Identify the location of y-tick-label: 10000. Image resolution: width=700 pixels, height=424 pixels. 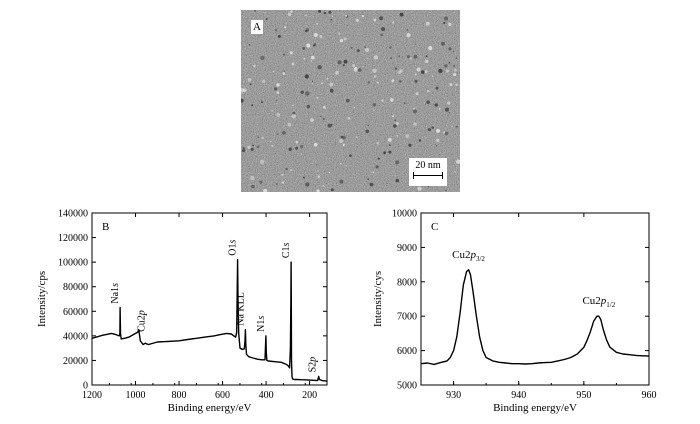
(404, 214).